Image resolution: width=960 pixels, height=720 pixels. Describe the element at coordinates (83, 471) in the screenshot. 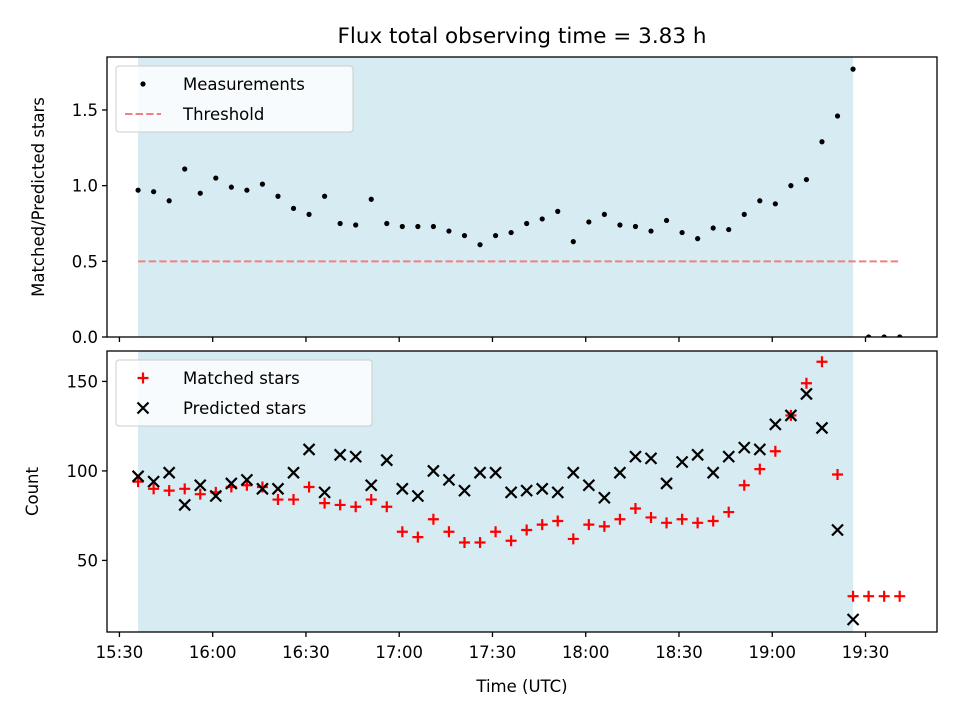

I see `y-tick-label: 100` at that location.